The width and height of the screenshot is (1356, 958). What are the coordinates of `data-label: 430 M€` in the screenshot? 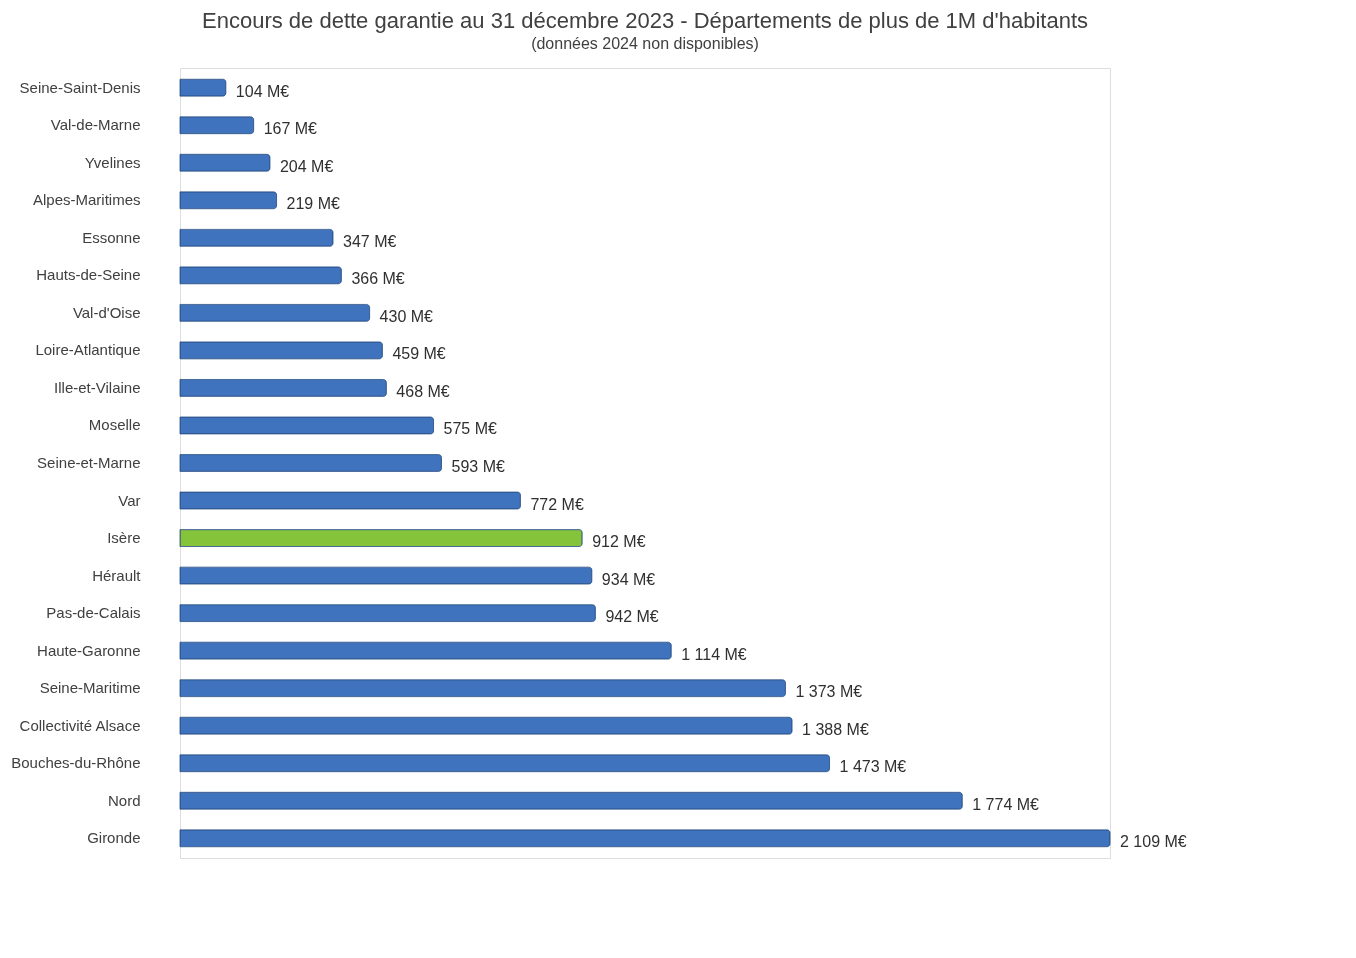 It's located at (406, 316).